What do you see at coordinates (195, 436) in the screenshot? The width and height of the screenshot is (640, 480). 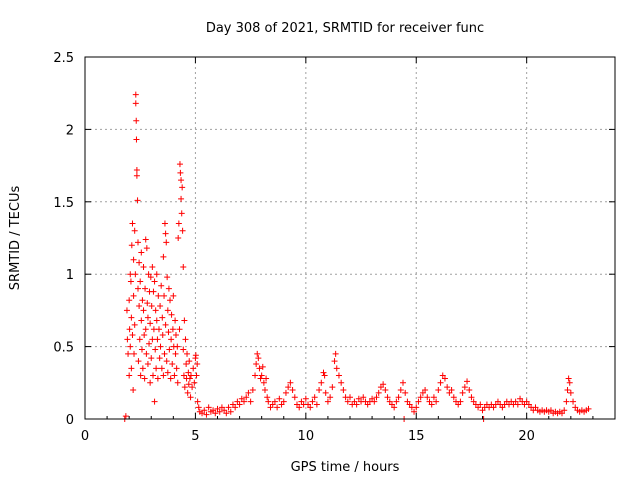 I see `x-tick-label: 5` at bounding box center [195, 436].